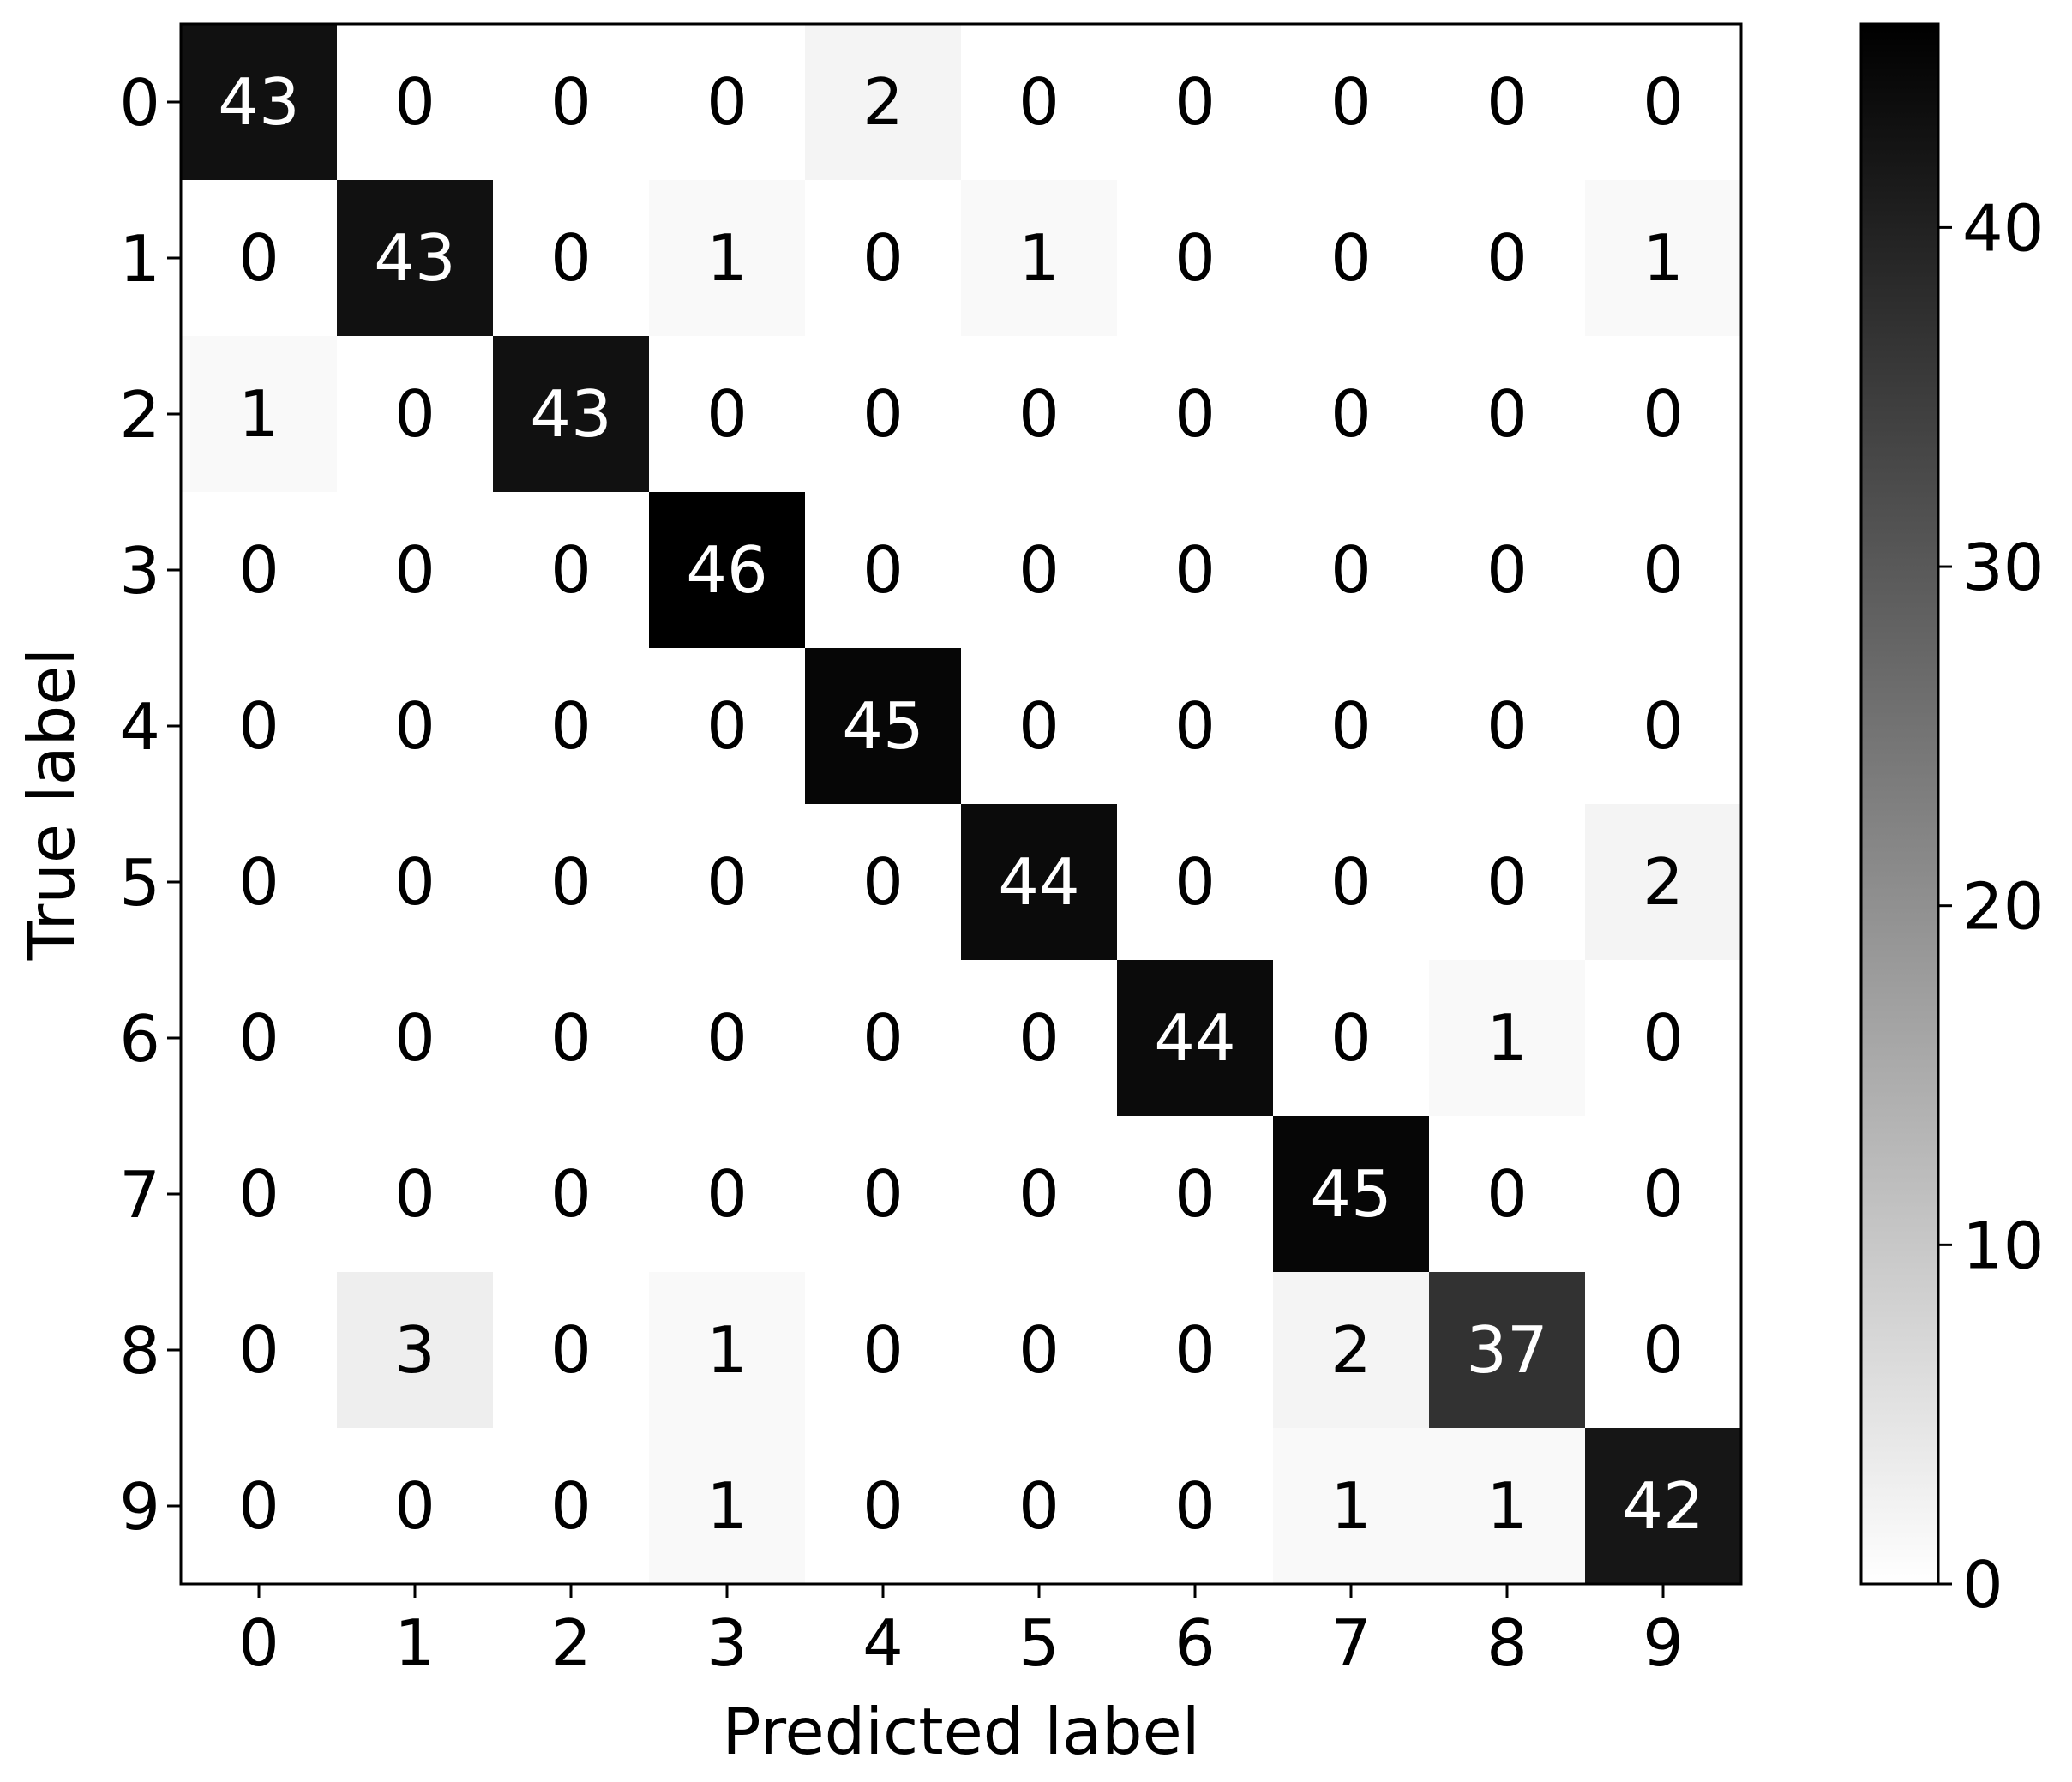  What do you see at coordinates (1195, 1643) in the screenshot?
I see `x-tick-label: 6` at bounding box center [1195, 1643].